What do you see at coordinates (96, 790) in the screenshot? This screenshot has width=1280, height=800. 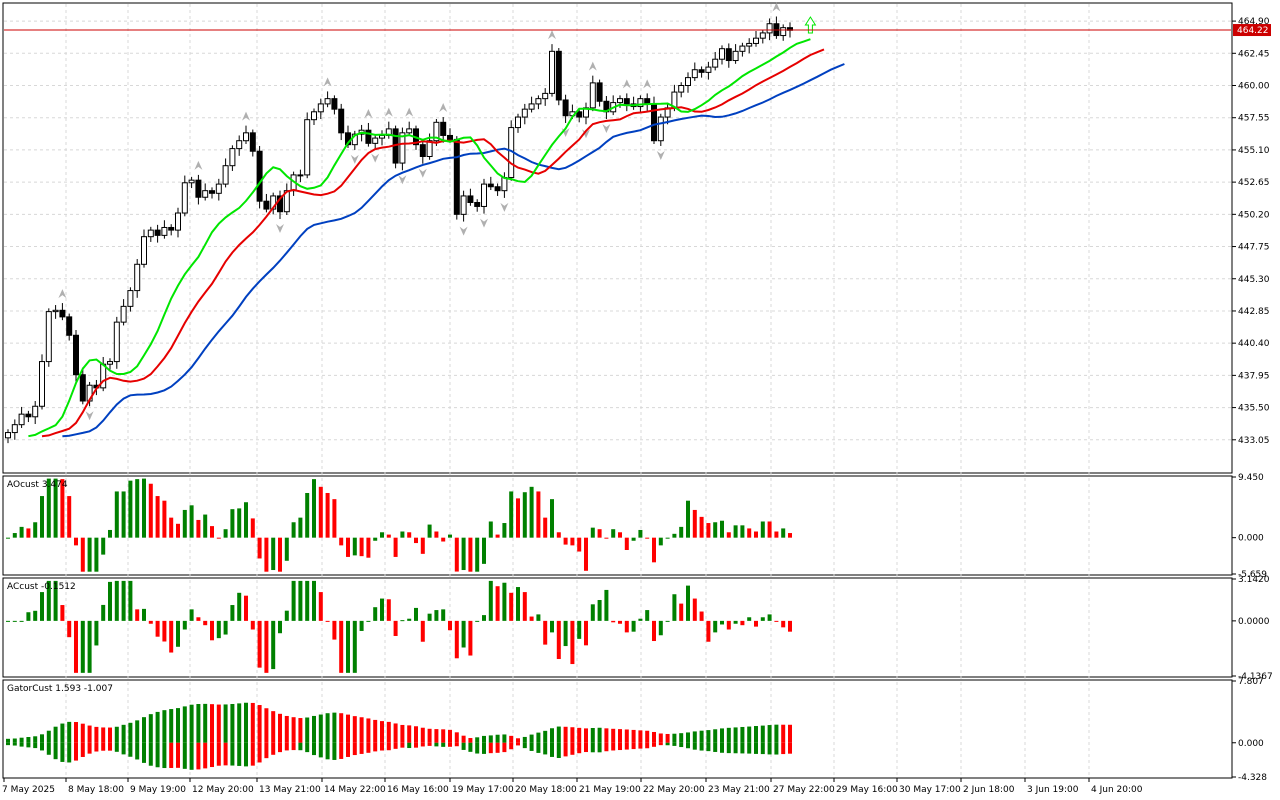 I see `time-tick-label: 8 May 18:00` at bounding box center [96, 790].